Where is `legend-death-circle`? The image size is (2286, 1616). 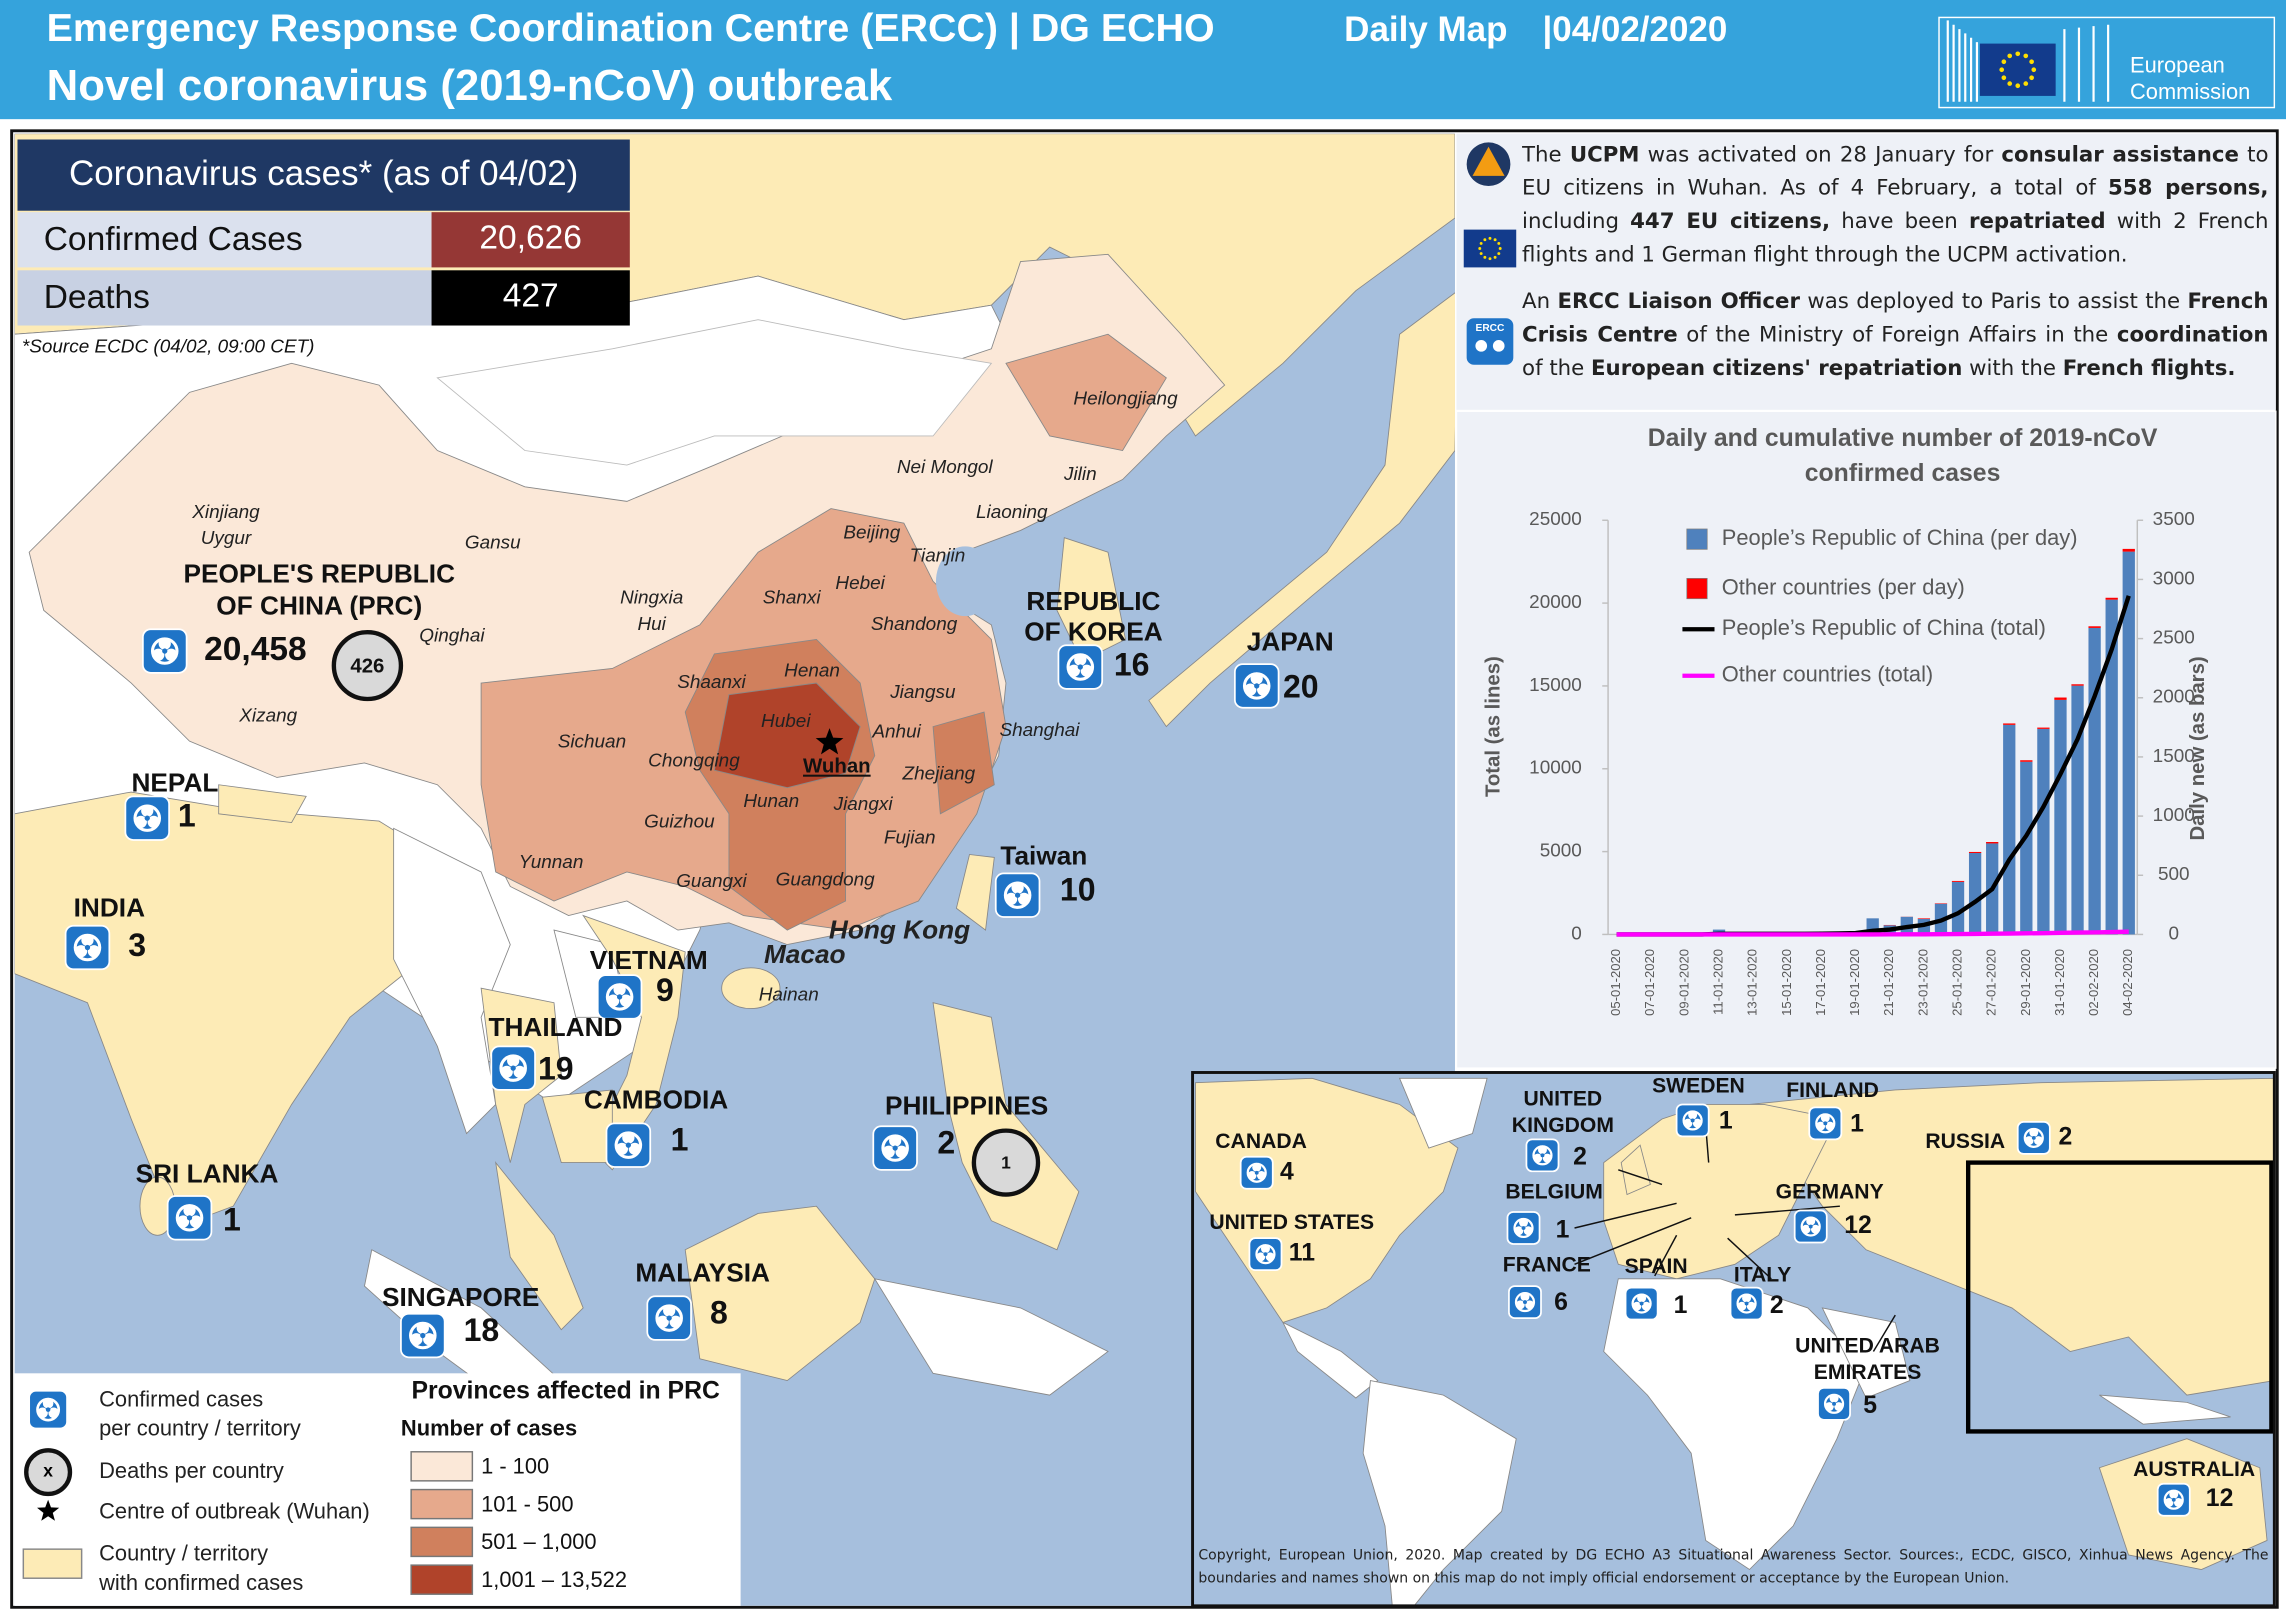 legend-death-circle is located at coordinates (48, 1472).